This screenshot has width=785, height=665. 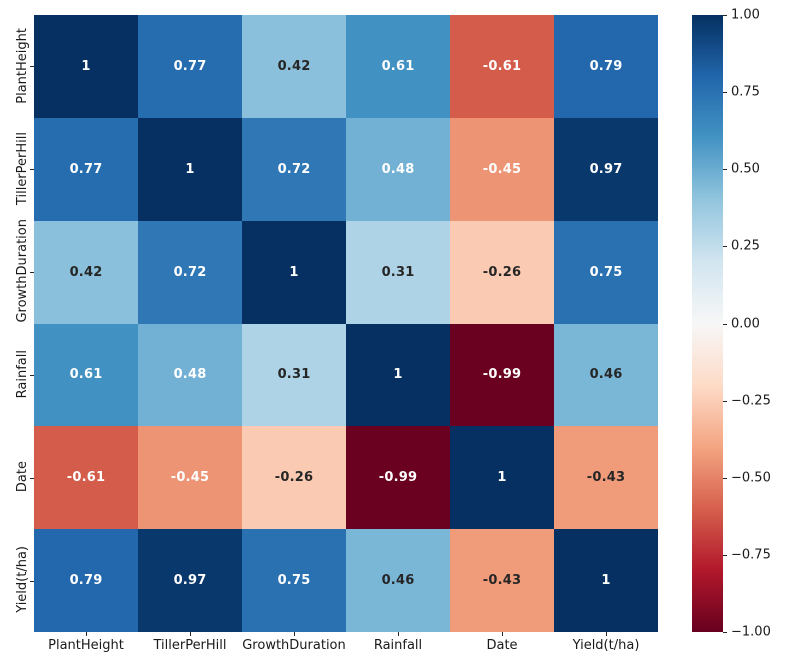 What do you see at coordinates (22, 374) in the screenshot?
I see `y-tick-label: Rainfall` at bounding box center [22, 374].